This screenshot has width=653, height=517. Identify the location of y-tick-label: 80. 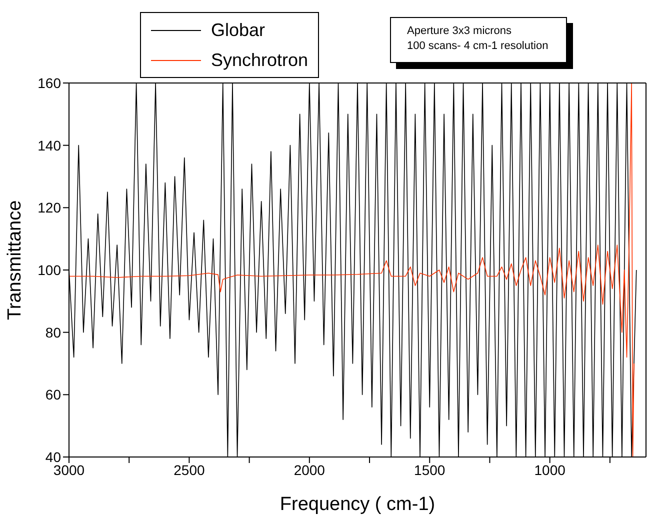
(53, 332).